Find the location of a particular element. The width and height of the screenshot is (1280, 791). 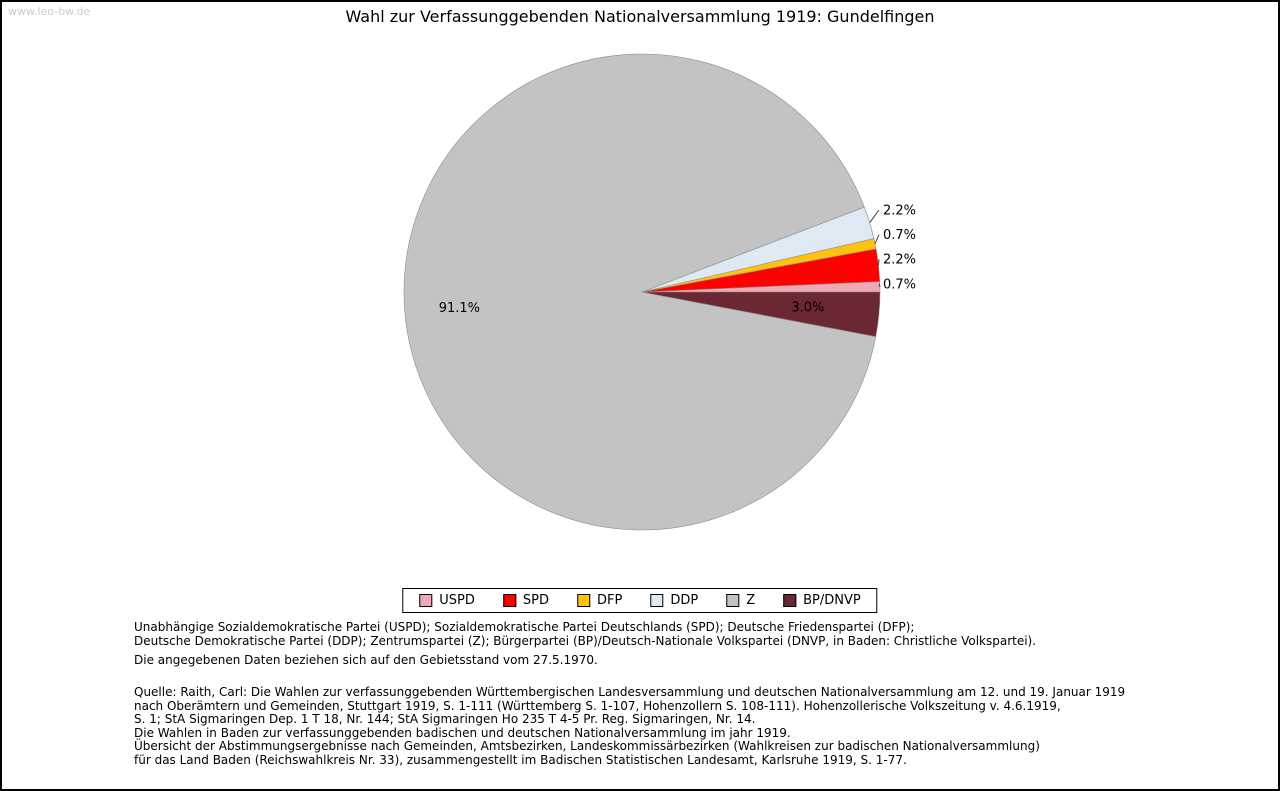

legend-item-bp-dnvp: BP/DNVP is located at coordinates (822, 600).